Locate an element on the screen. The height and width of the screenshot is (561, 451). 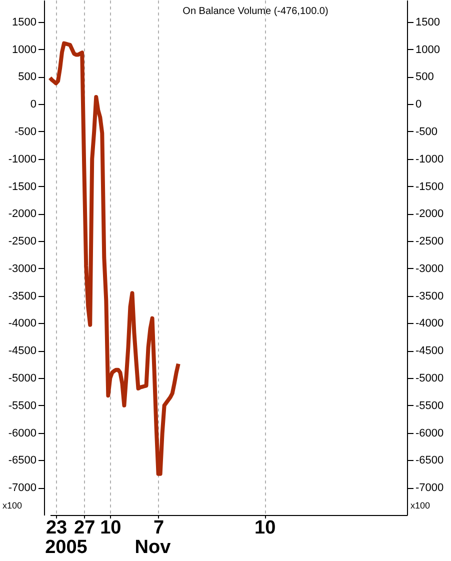
y2-tick-label: 500 is located at coordinates (425, 77).